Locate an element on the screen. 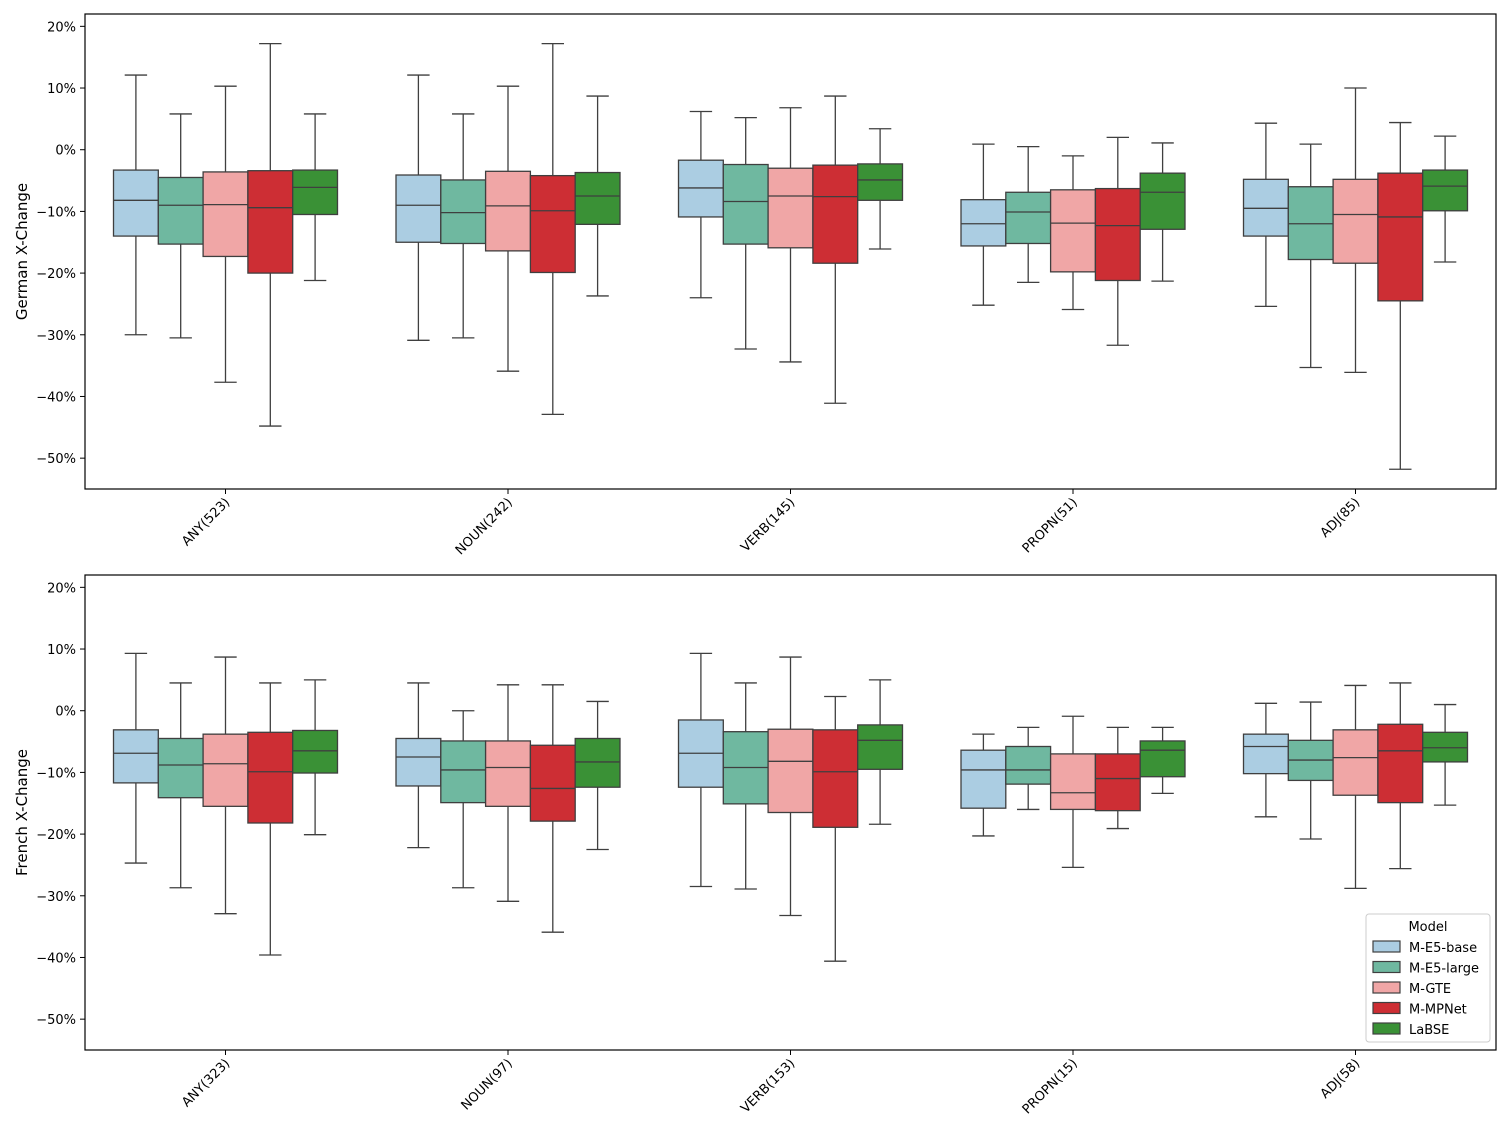 Image resolution: width=1511 pixels, height=1139 pixels. x-tick-label: NOUN(242) is located at coordinates (484, 526).